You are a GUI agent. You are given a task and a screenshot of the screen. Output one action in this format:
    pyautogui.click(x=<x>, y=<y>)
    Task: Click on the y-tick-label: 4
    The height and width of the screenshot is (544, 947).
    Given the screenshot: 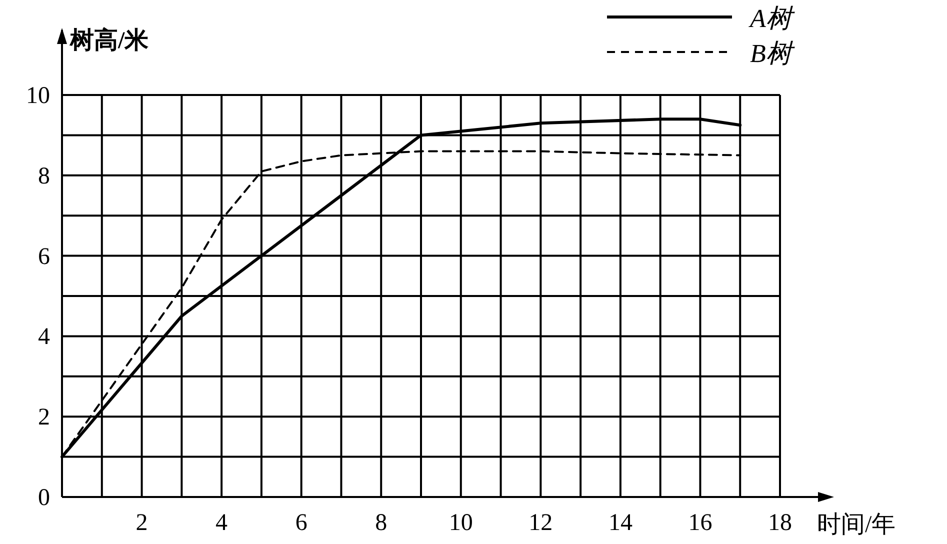 What is the action you would take?
    pyautogui.click(x=44, y=337)
    